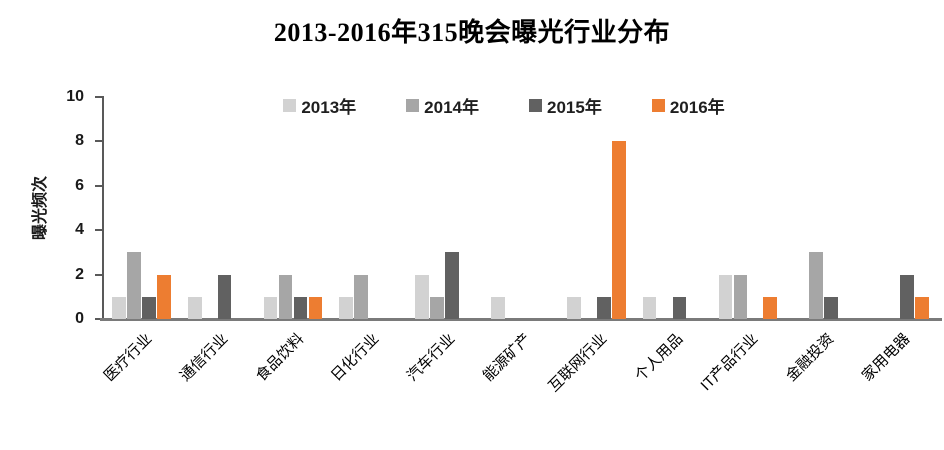 The height and width of the screenshot is (450, 944). What do you see at coordinates (103, 208) in the screenshot?
I see `y-axis-line` at bounding box center [103, 208].